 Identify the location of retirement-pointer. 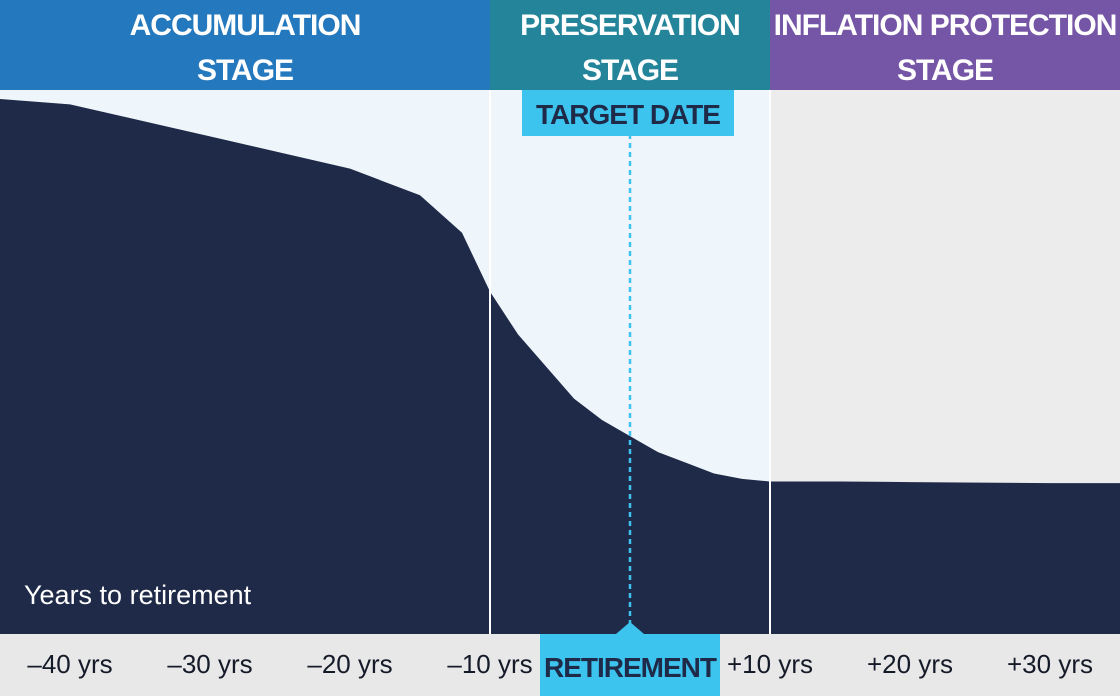
(630, 628).